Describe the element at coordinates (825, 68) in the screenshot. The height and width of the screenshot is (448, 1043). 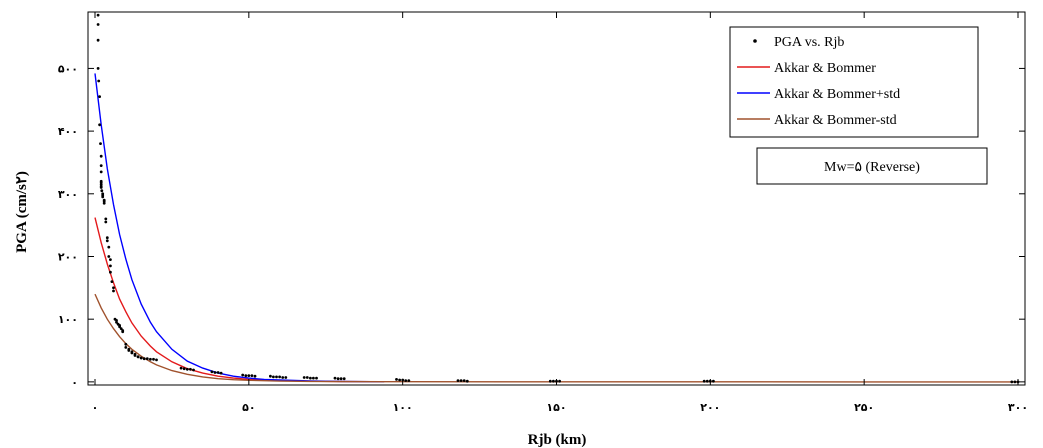
I see `legend-label-akkar-bommer: Akkar & Bommer` at that location.